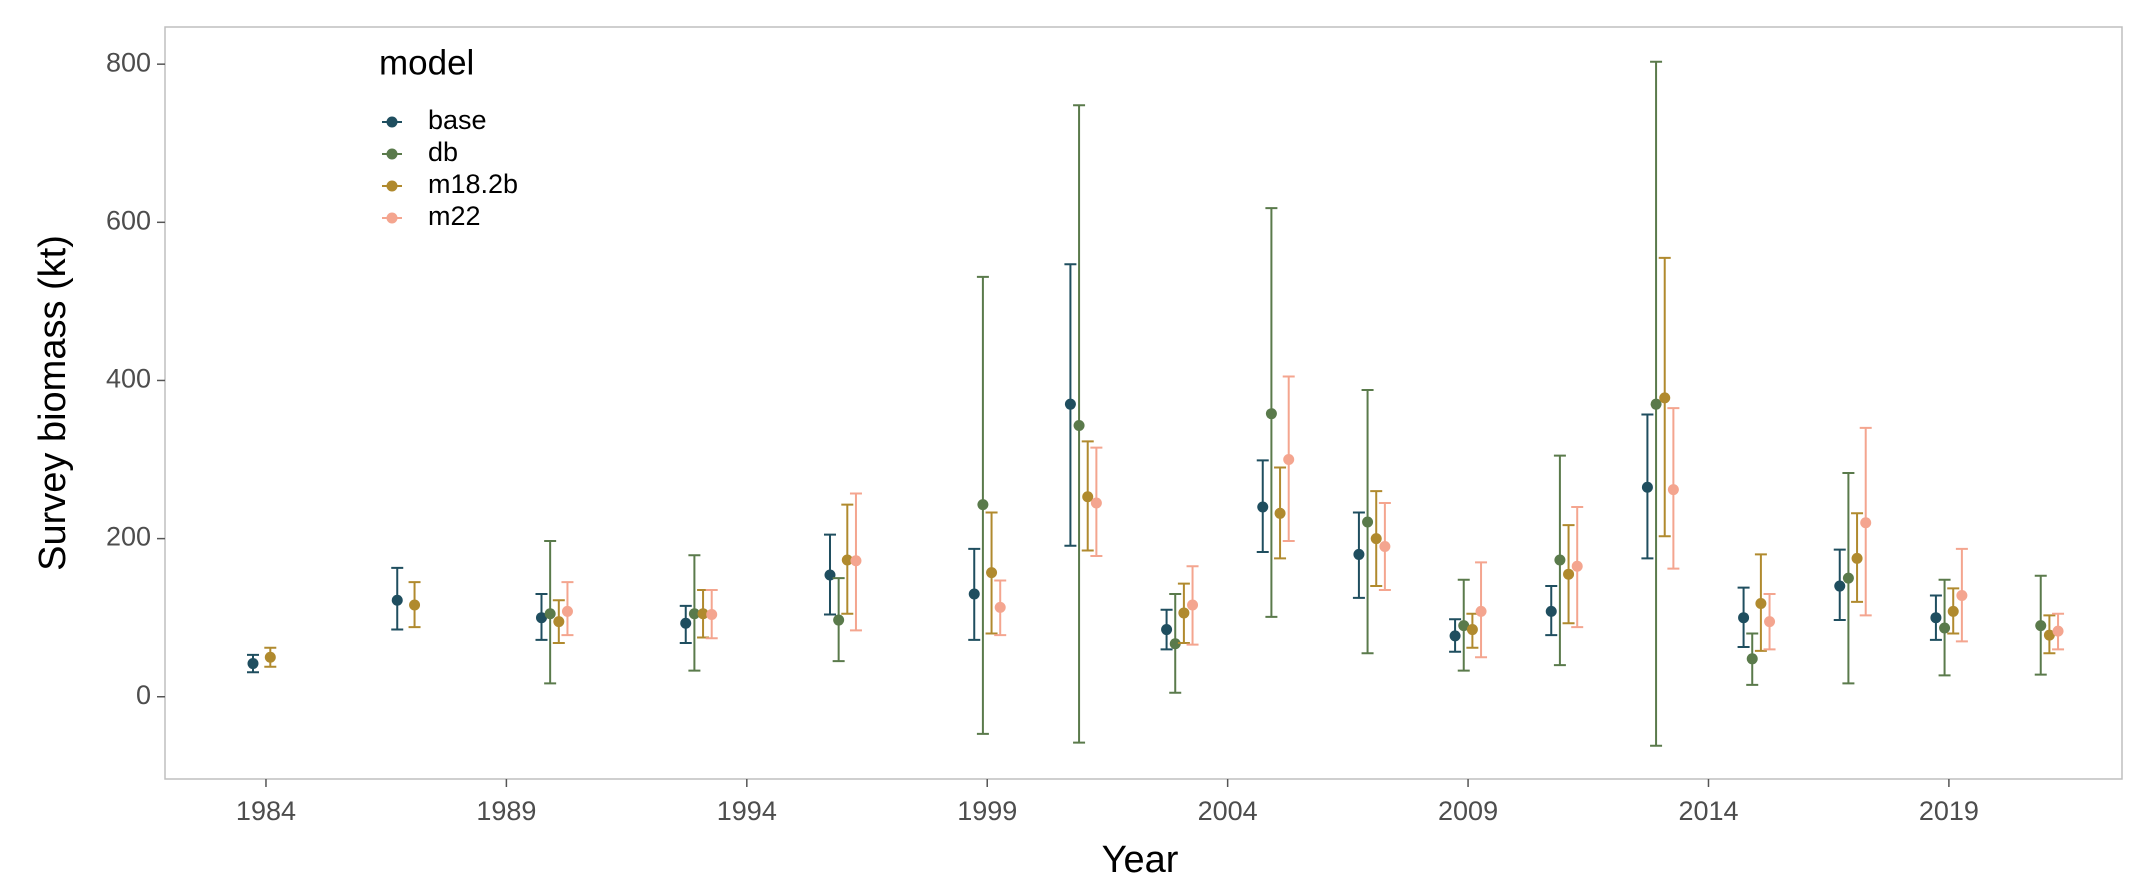 Image resolution: width=2154 pixels, height=883 pixels. I want to click on y-tick-label: 400, so click(128, 379).